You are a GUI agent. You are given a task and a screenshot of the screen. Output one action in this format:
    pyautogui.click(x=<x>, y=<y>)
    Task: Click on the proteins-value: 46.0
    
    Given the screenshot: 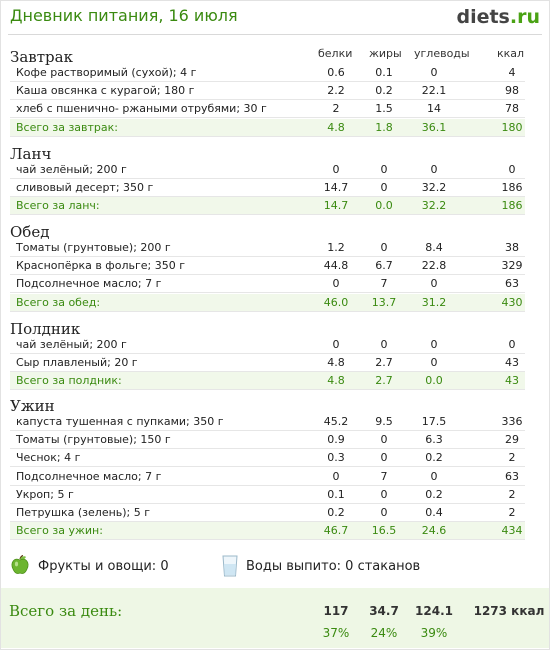 What is the action you would take?
    pyautogui.click(x=336, y=302)
    